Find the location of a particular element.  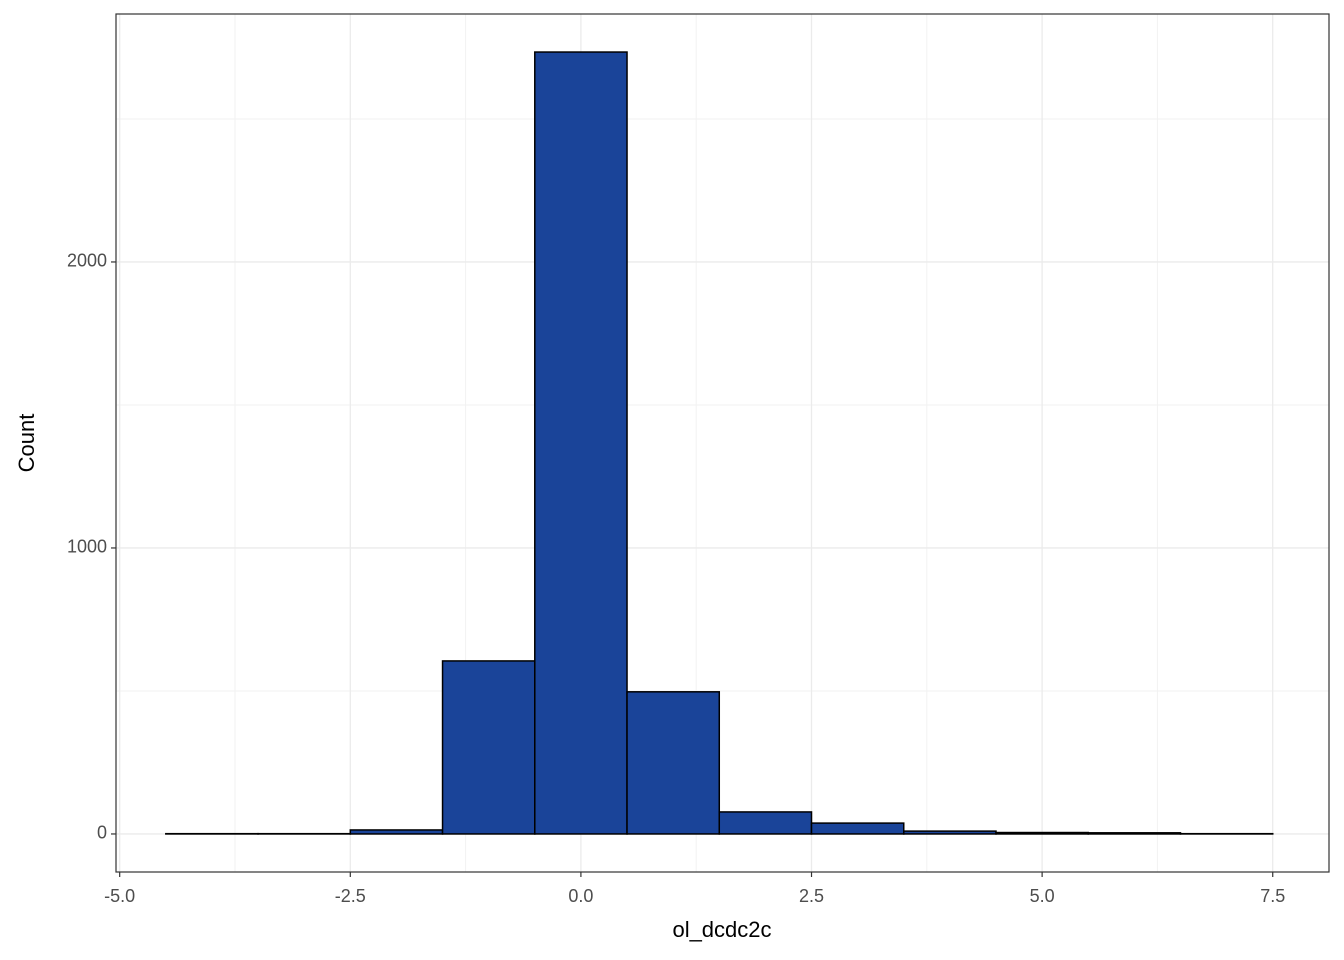

y-tick-label: 2000 is located at coordinates (87, 261).